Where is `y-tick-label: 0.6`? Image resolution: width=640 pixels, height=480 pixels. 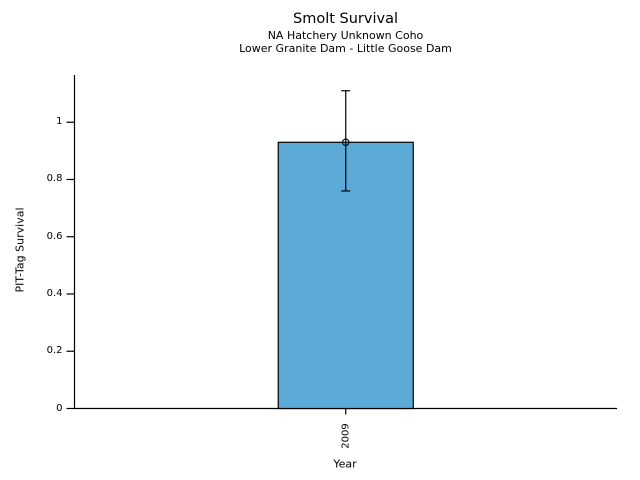
y-tick-label: 0.6 is located at coordinates (54, 236).